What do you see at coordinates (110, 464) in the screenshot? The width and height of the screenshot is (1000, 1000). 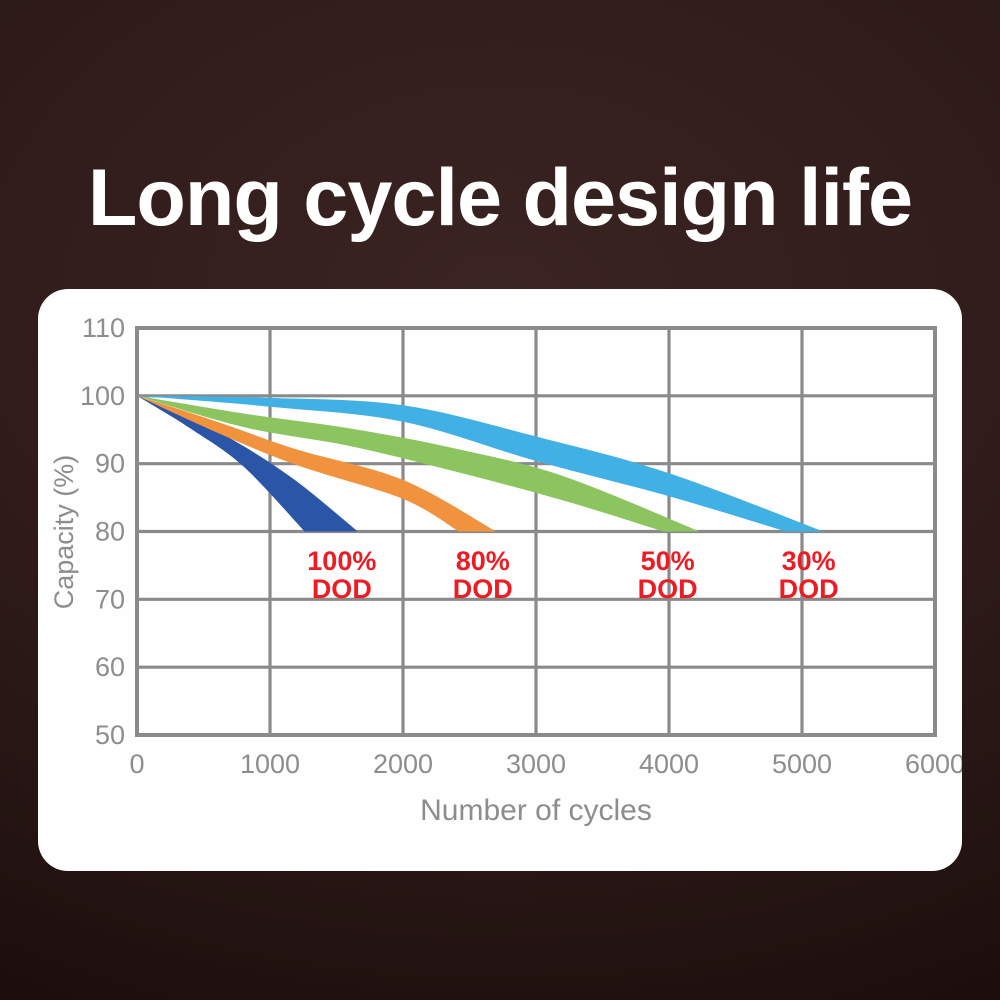 I see `y-tick-label: 90` at bounding box center [110, 464].